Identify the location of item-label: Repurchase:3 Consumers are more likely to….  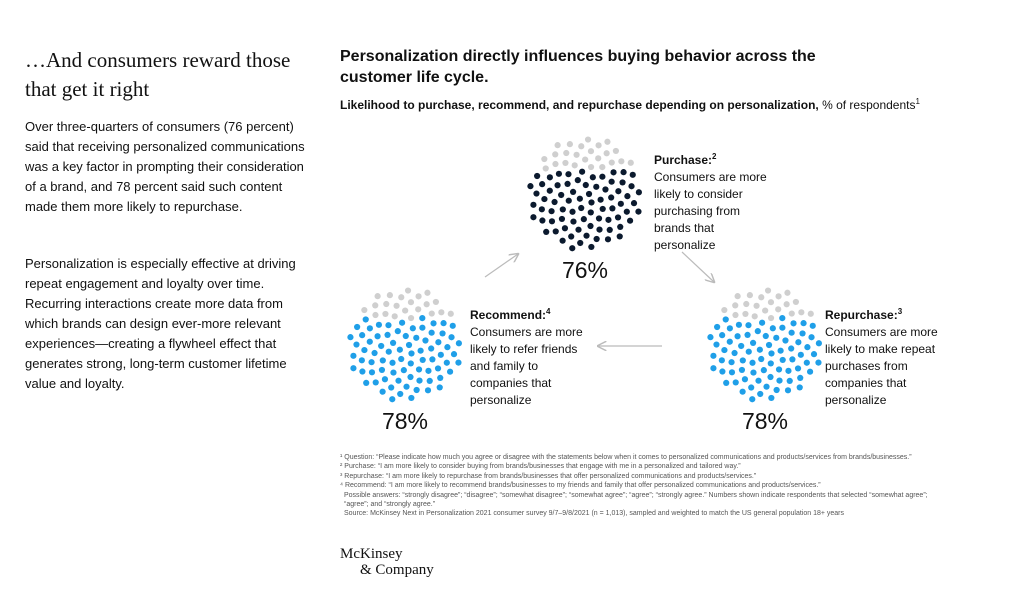
(885, 358).